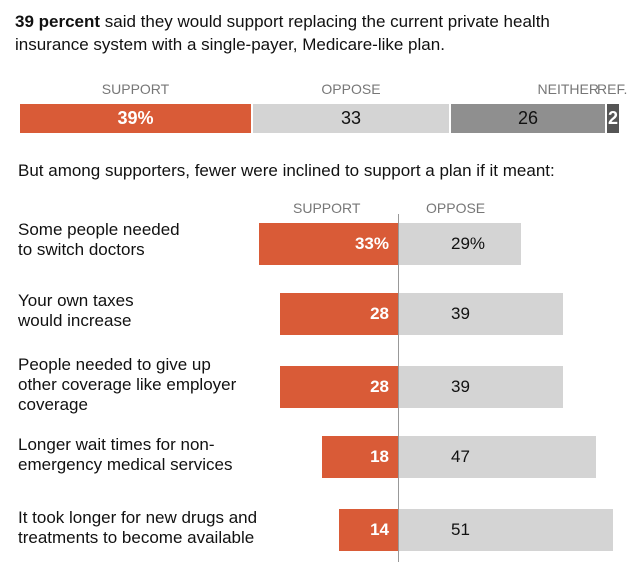 This screenshot has height=571, width=630. What do you see at coordinates (99, 229) in the screenshot?
I see `row-label-line: Some people needed` at bounding box center [99, 229].